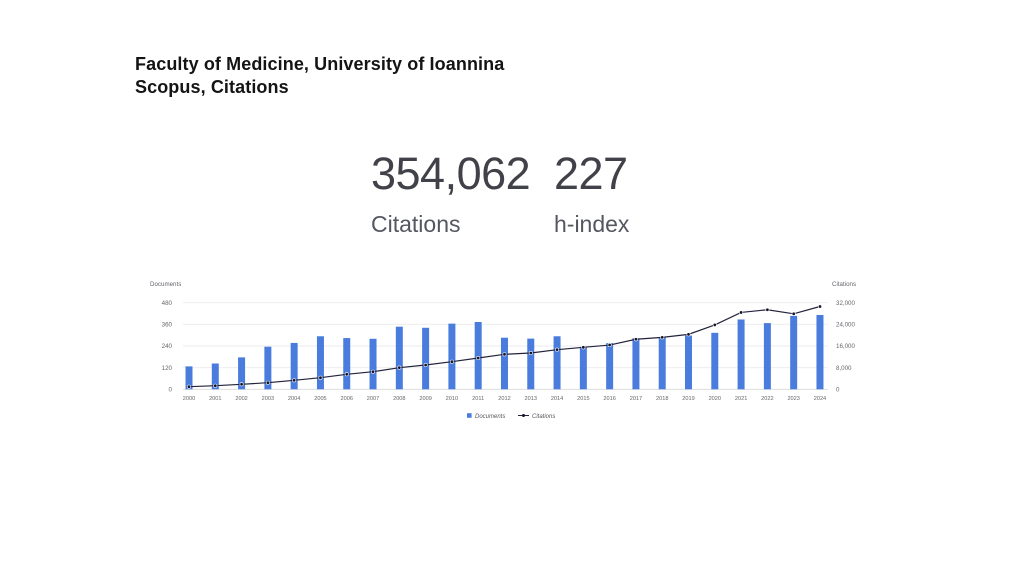 The width and height of the screenshot is (1024, 576). Describe the element at coordinates (592, 224) in the screenshot. I see `h-index-metric-label: h-index` at that location.